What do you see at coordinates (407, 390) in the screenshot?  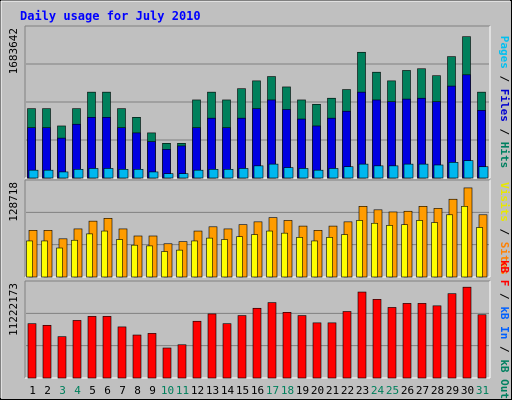 I see `day-label: 26` at bounding box center [407, 390].